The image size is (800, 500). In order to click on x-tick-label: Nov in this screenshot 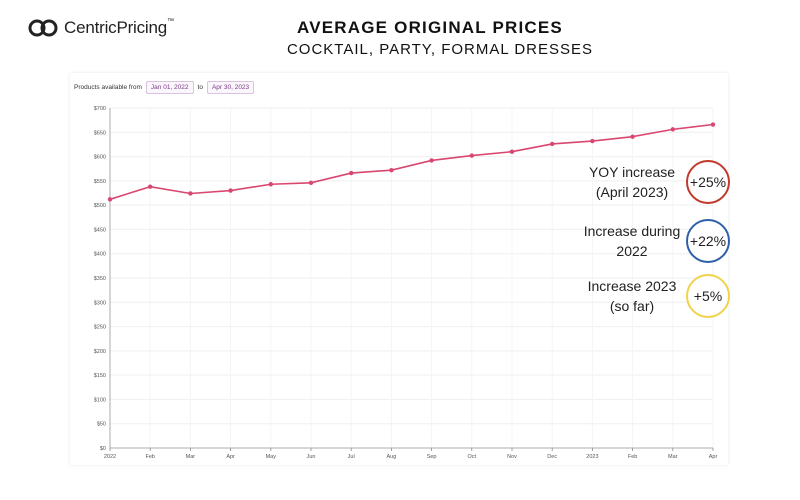, I will do `click(512, 457)`.